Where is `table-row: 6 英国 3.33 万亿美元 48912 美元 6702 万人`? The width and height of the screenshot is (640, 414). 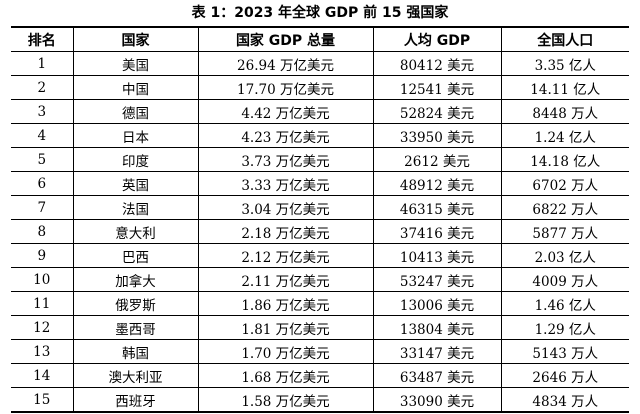
table-row: 6 英国 3.33 万亿美元 48912 美元 6702 万人 is located at coordinates (320, 183).